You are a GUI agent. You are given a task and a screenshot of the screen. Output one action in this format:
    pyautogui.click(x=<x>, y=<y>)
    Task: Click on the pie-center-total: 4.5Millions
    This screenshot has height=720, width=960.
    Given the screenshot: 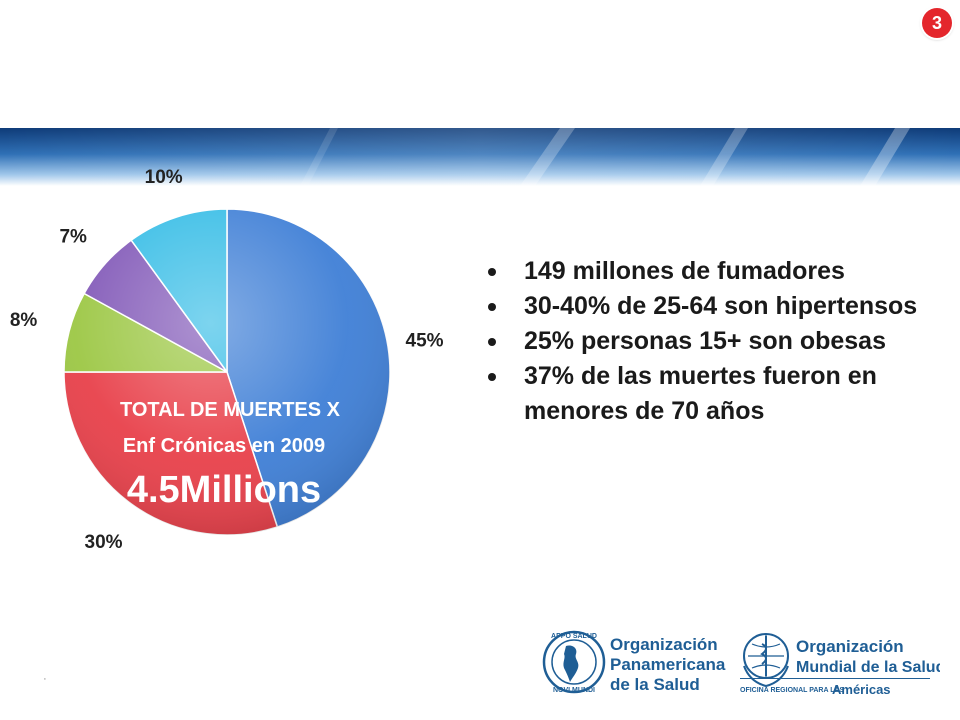 What is the action you would take?
    pyautogui.click(x=224, y=490)
    